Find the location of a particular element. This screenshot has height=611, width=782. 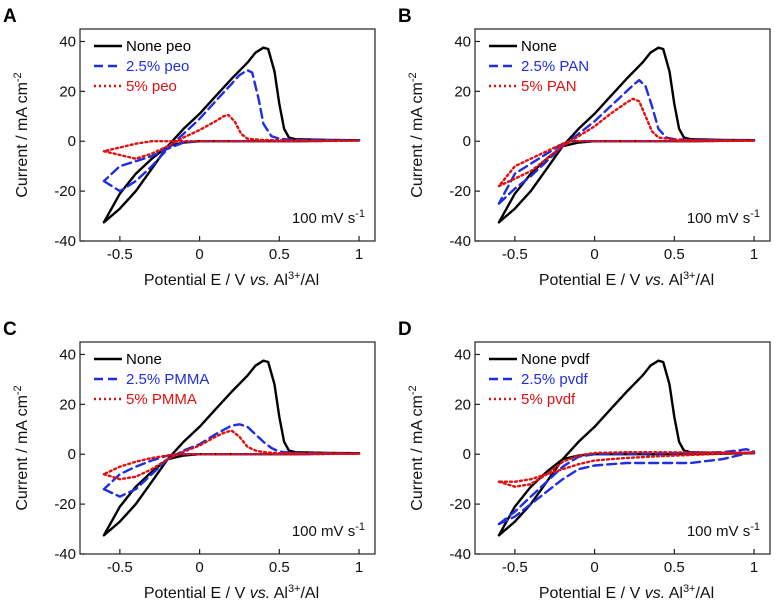

panel-label: A is located at coordinates (10, 16).